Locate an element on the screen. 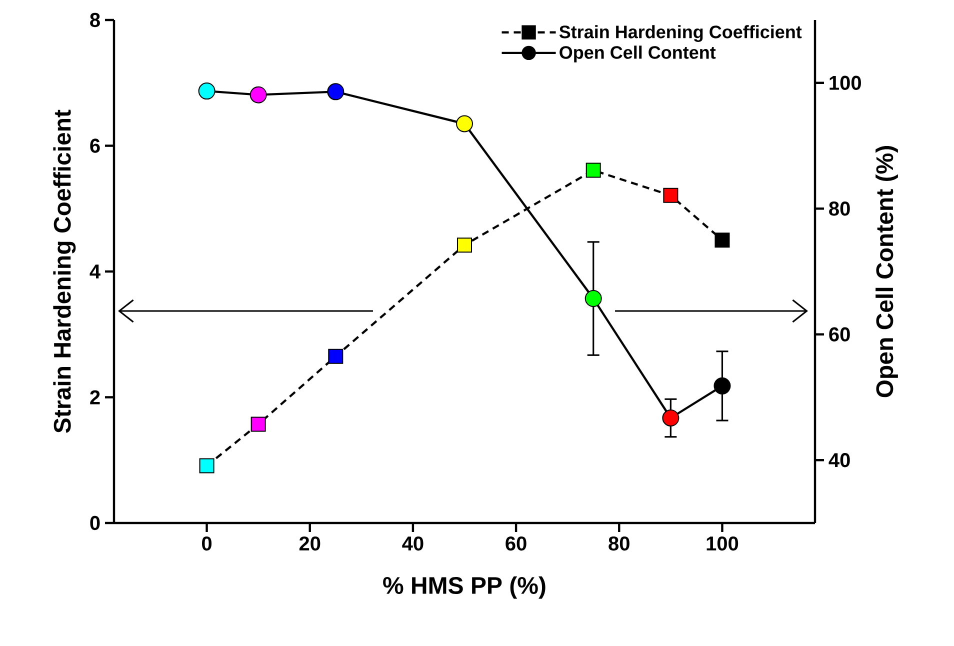  y2-tick-label: 100 is located at coordinates (845, 83).